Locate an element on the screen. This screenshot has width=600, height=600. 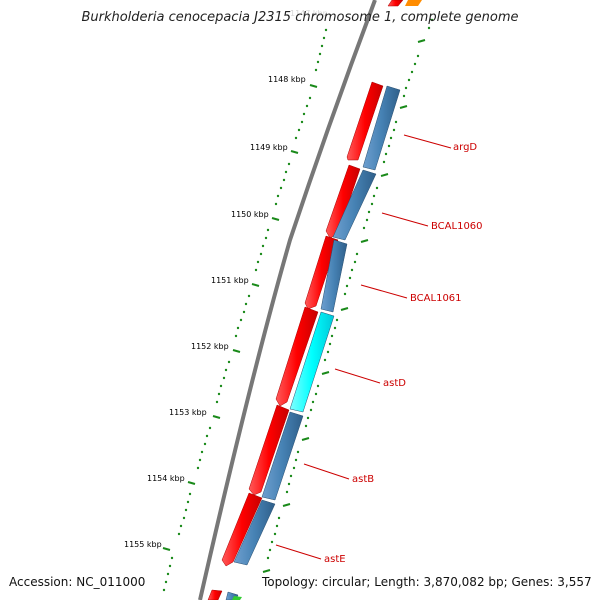
gene-astB is located at coordinates (282, 456).